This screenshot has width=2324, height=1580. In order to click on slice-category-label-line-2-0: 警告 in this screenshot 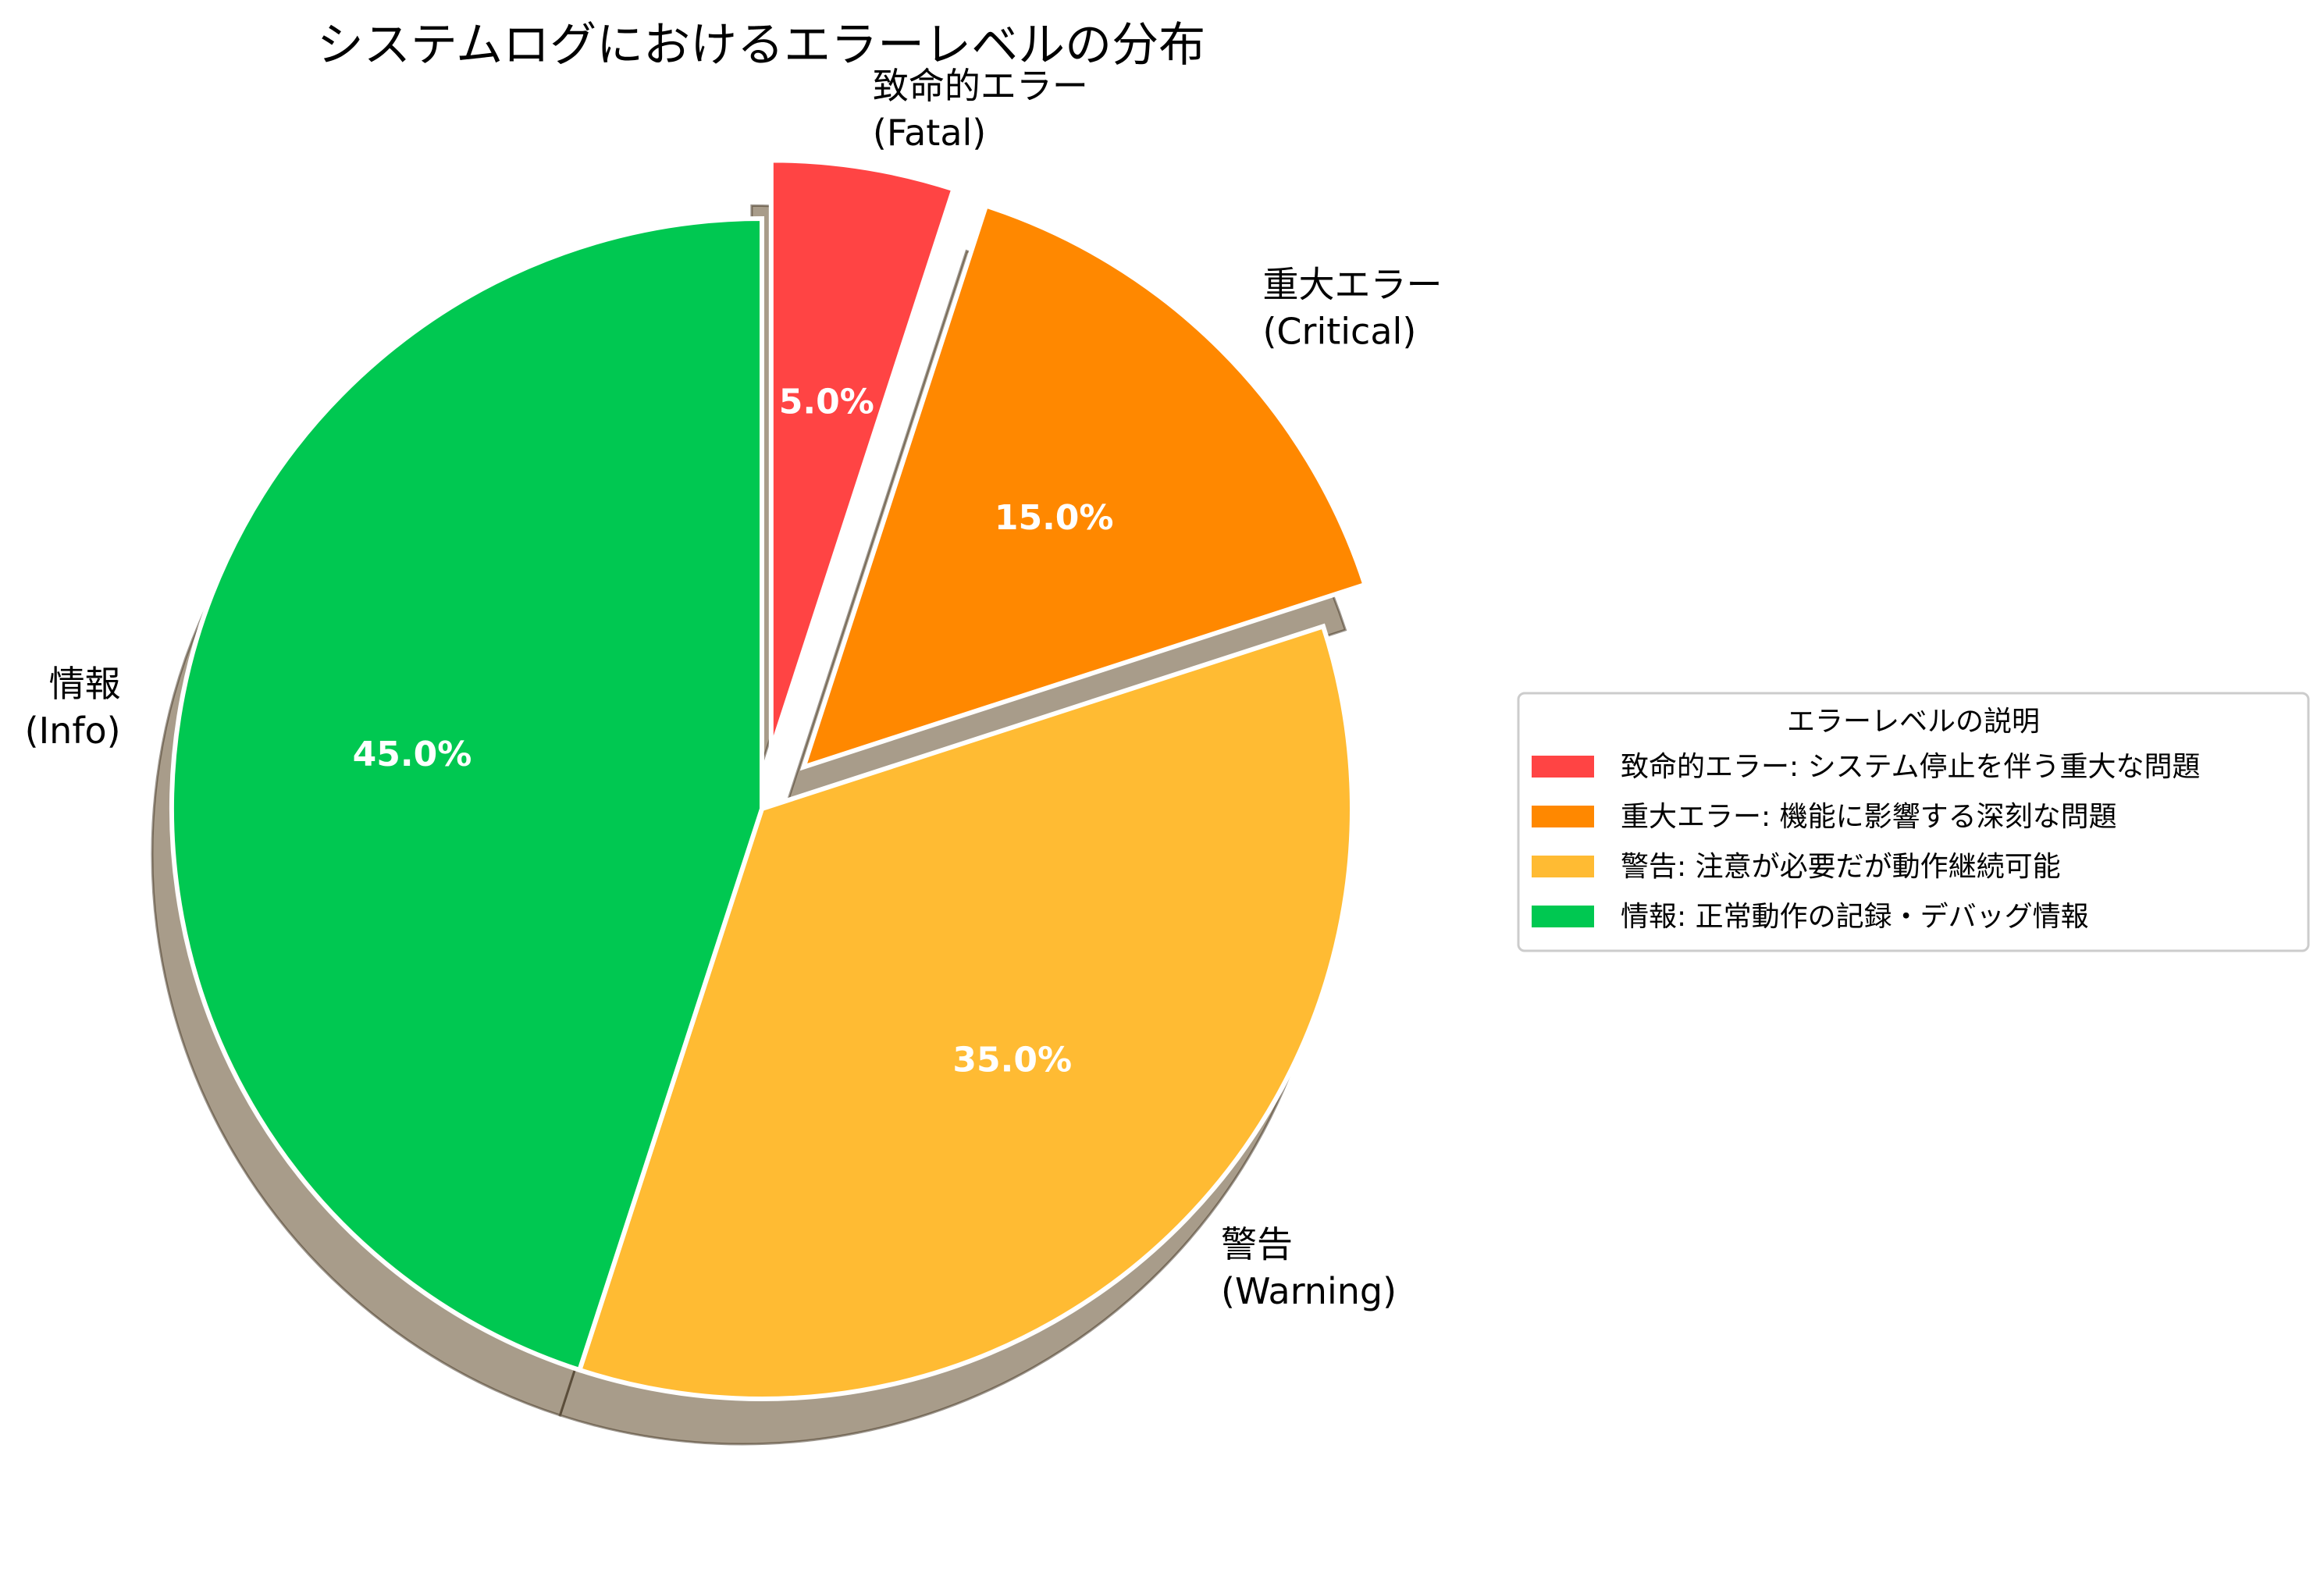, I will do `click(1257, 1244)`.